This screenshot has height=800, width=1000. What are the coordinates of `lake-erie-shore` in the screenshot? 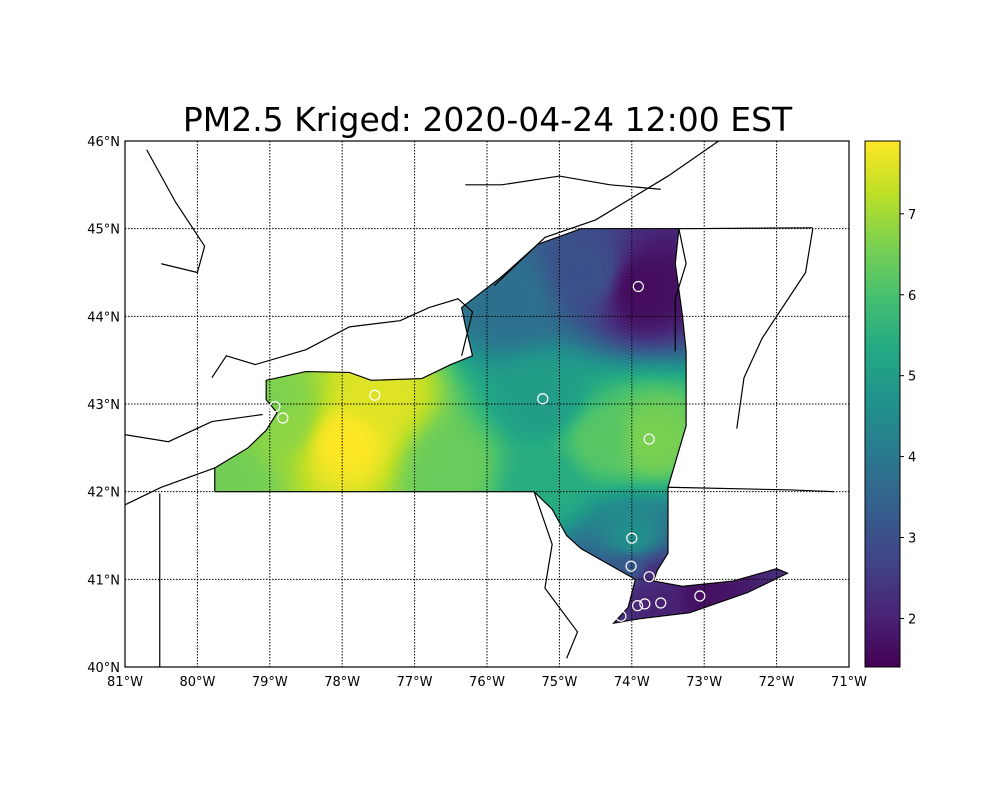 It's located at (169, 486).